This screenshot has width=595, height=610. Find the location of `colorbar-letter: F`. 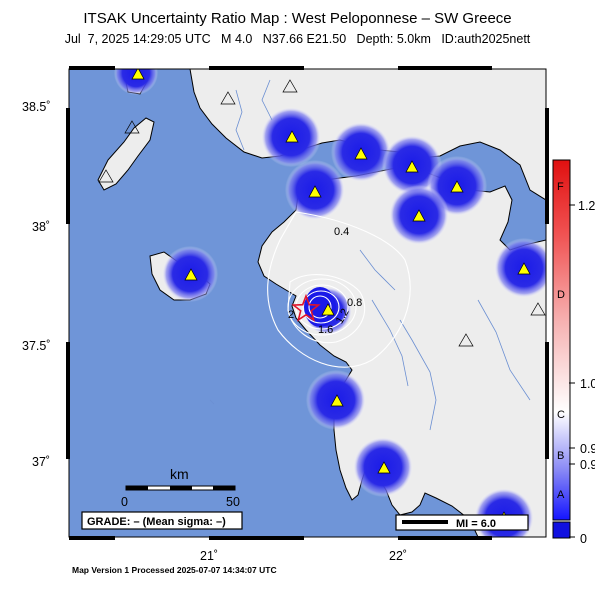

colorbar-letter: F is located at coordinates (560, 187).